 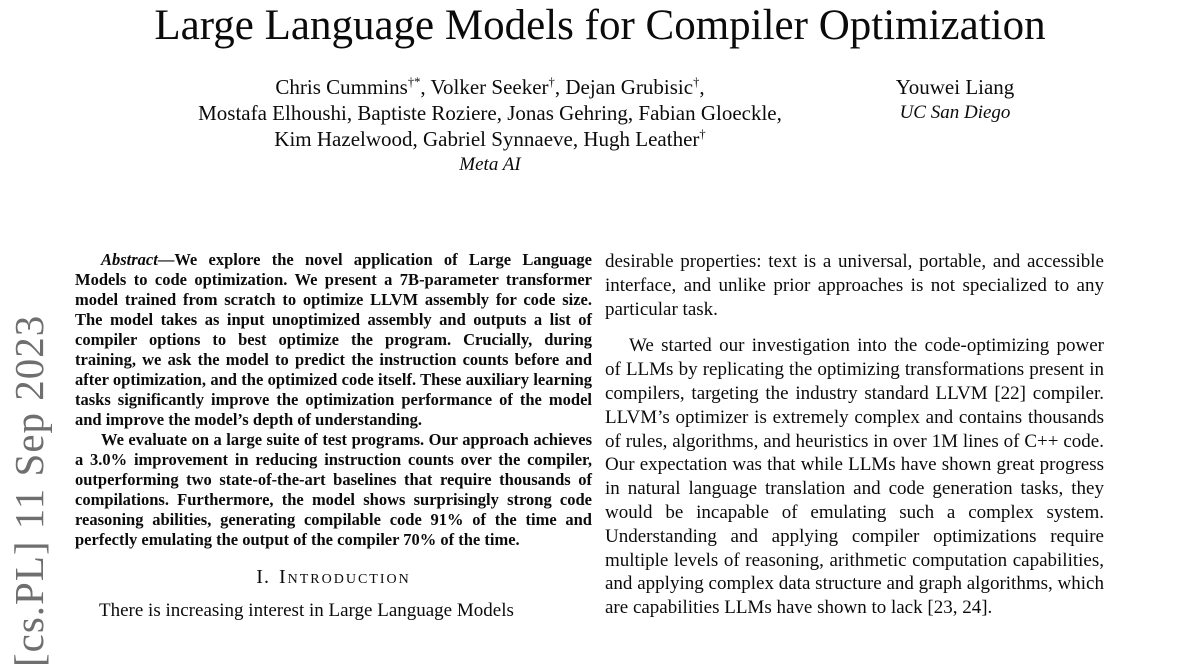 I want to click on affiliation-uc-san-diego: UC San Diego, so click(x=955, y=112).